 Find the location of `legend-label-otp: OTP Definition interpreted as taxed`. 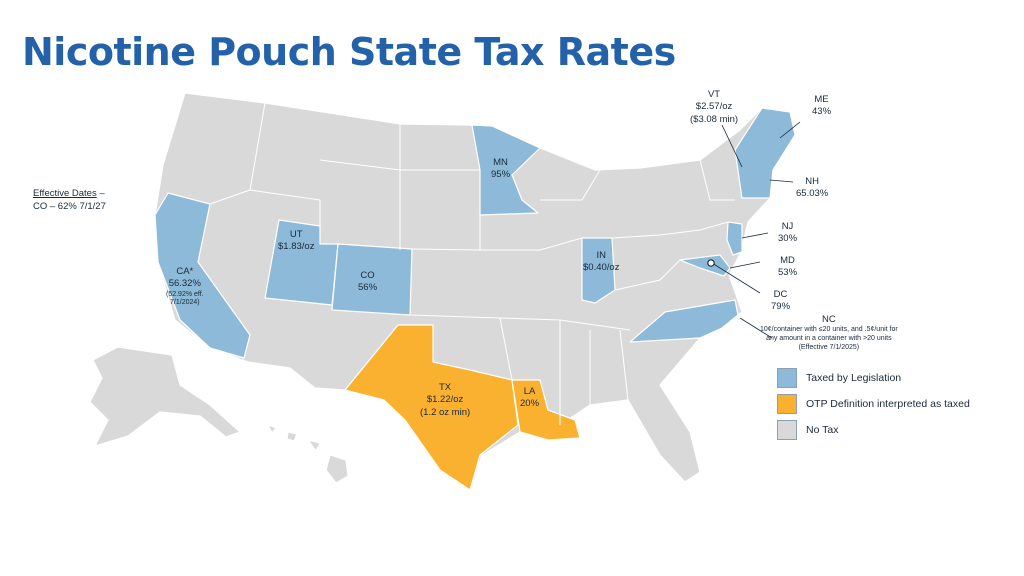

legend-label-otp: OTP Definition interpreted as taxed is located at coordinates (888, 404).